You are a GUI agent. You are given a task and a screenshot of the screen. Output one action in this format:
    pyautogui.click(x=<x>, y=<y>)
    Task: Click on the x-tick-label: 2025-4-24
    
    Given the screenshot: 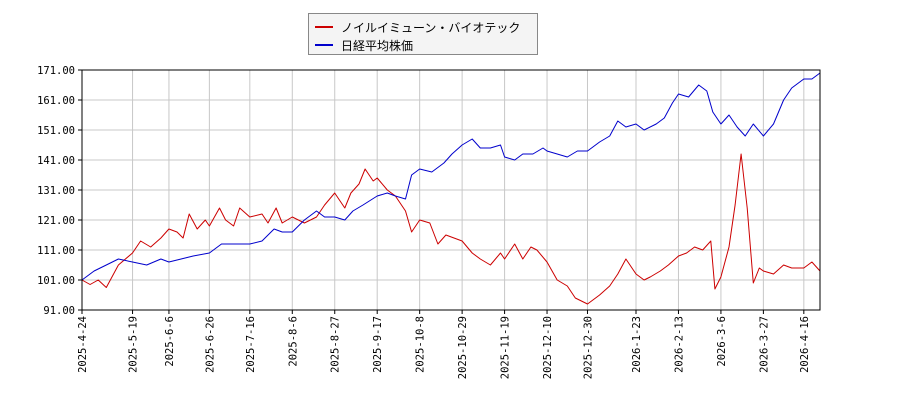 What is the action you would take?
    pyautogui.click(x=83, y=344)
    